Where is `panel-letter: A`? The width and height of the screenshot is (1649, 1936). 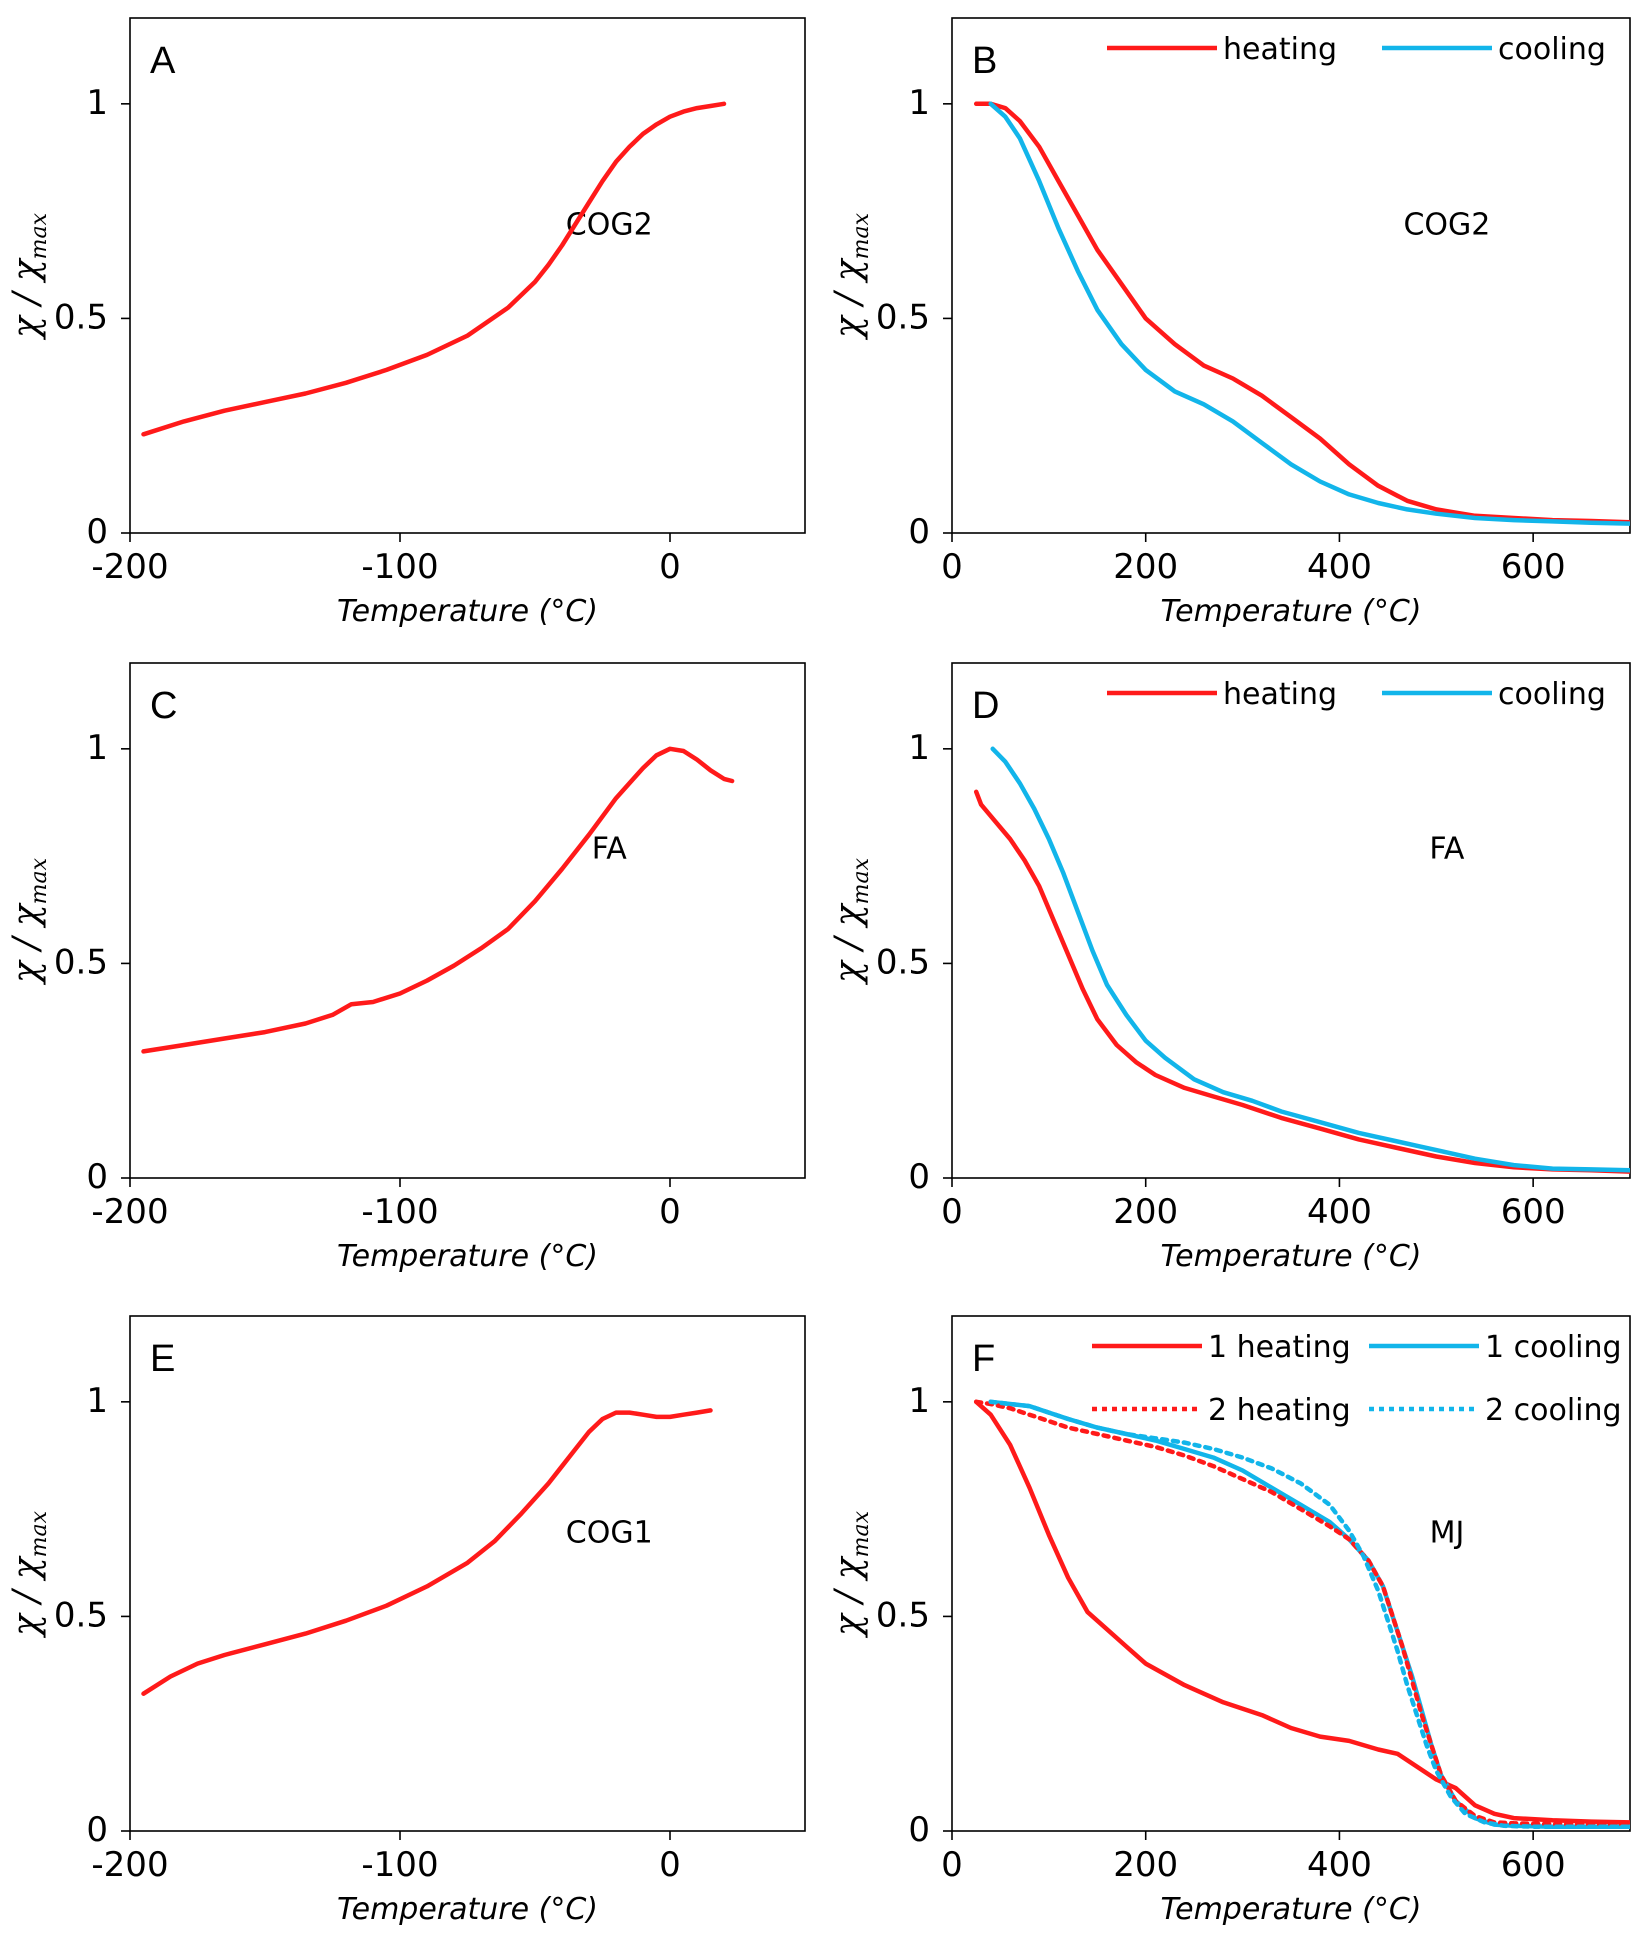 panel-letter: A is located at coordinates (163, 61).